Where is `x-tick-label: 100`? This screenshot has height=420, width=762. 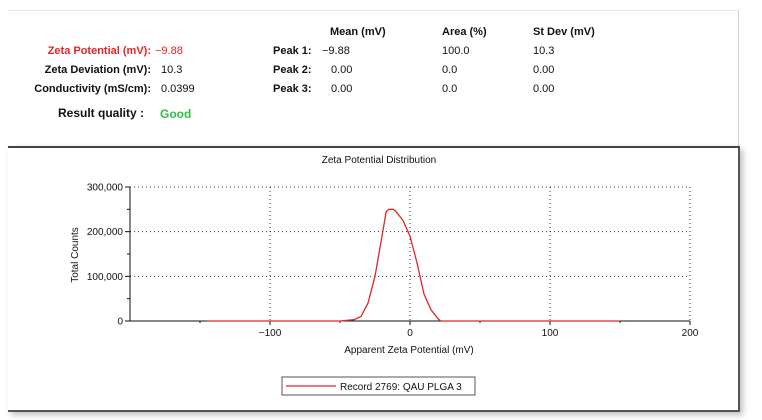 x-tick-label: 100 is located at coordinates (550, 333).